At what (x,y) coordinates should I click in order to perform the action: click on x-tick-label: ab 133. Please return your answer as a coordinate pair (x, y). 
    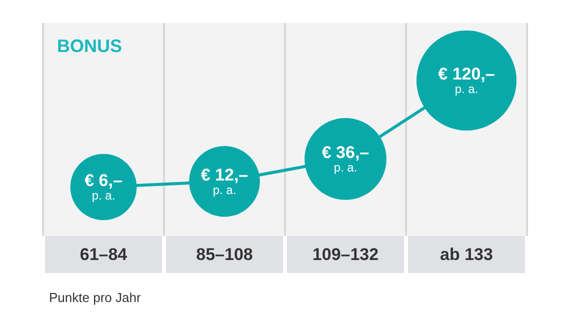
    Looking at the image, I should click on (466, 254).